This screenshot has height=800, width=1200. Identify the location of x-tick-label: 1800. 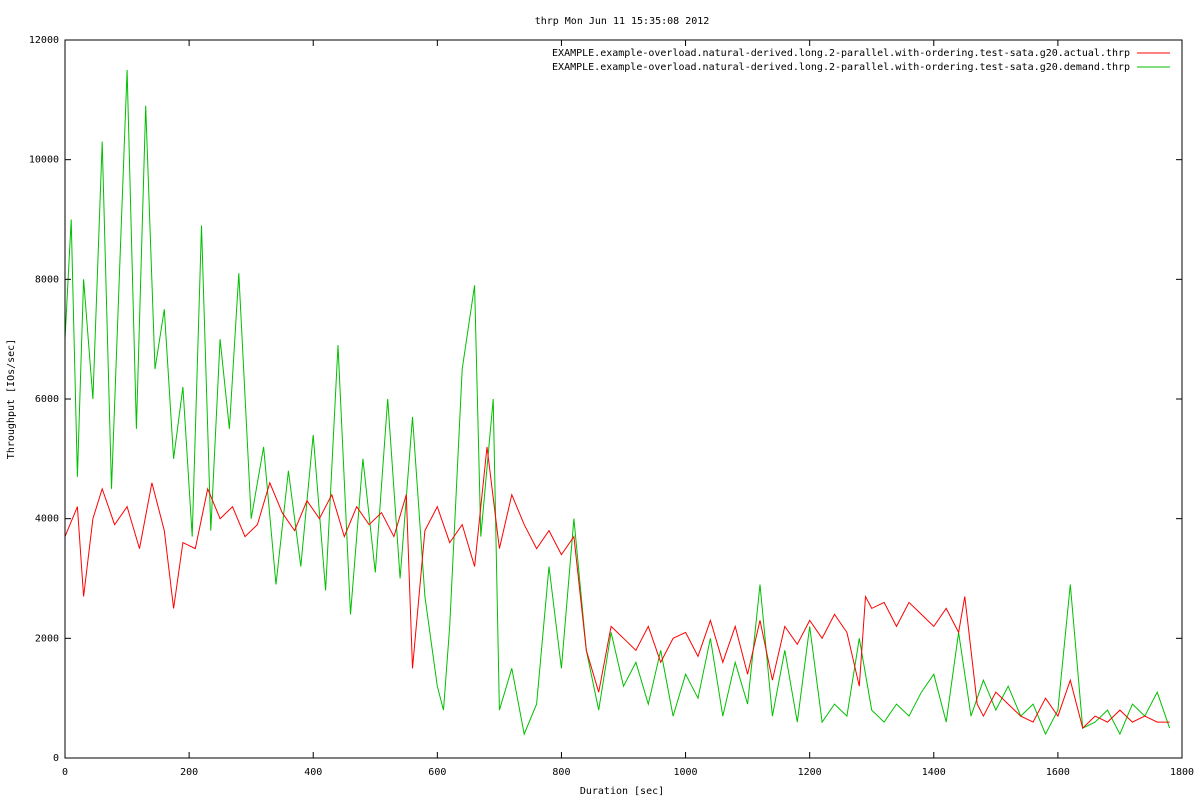
(1182, 772).